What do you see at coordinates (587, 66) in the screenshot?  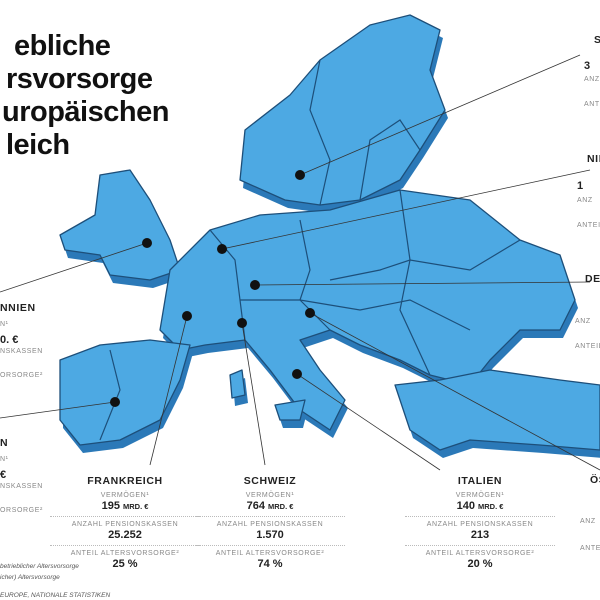 I see `cropped-label: 3` at bounding box center [587, 66].